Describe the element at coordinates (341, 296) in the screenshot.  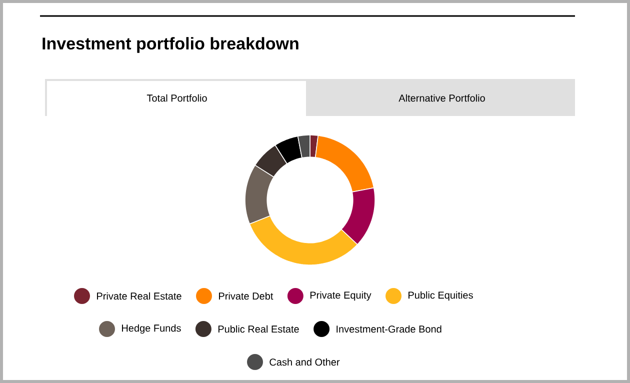
I see `legend-label: Private Equity` at that location.